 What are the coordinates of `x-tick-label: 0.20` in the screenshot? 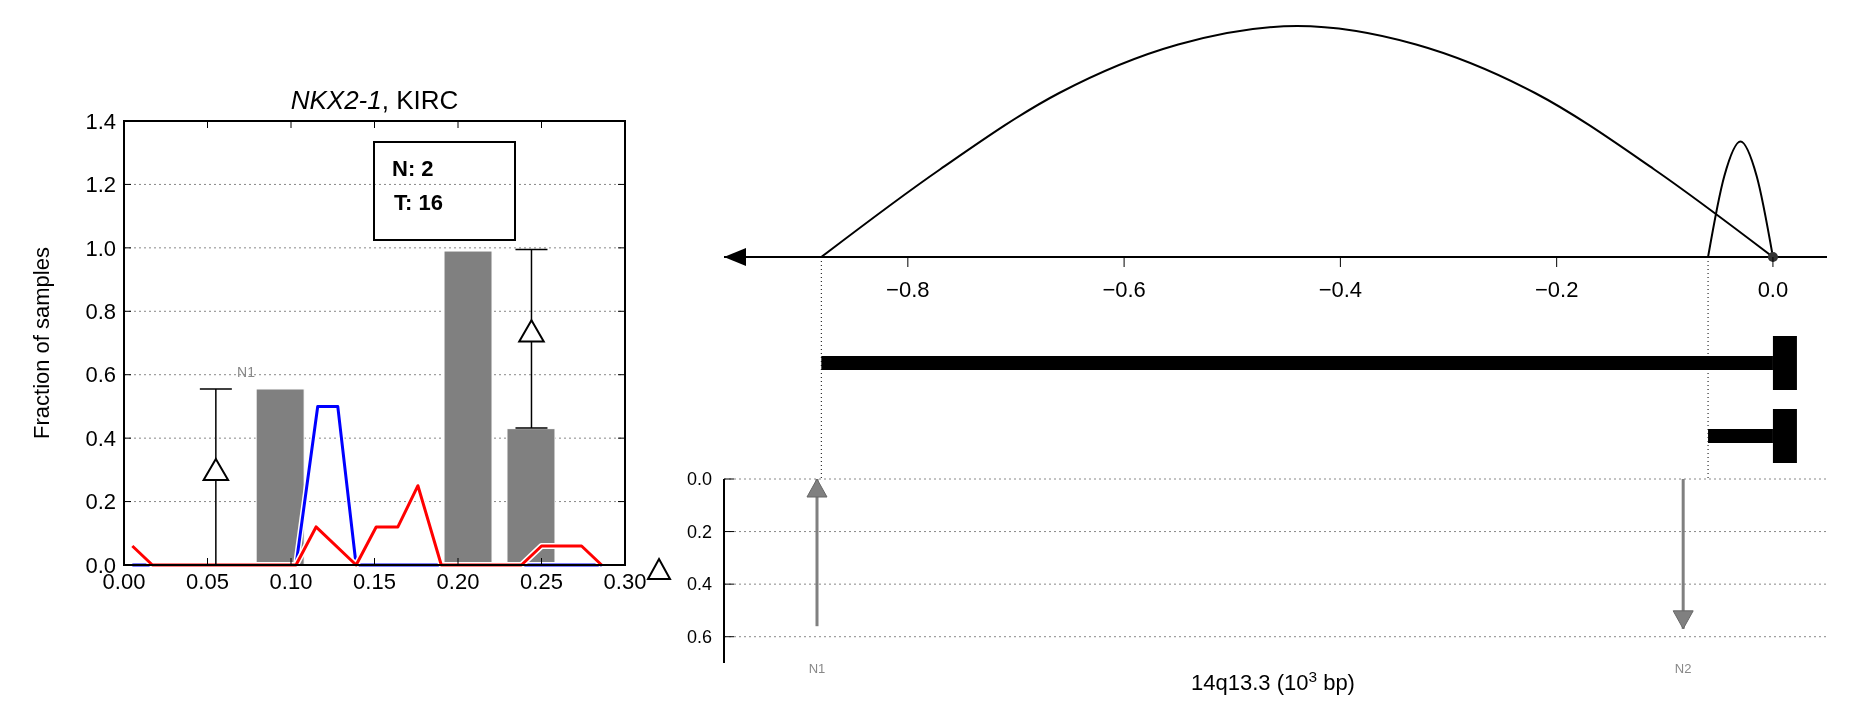 It's located at (458, 581).